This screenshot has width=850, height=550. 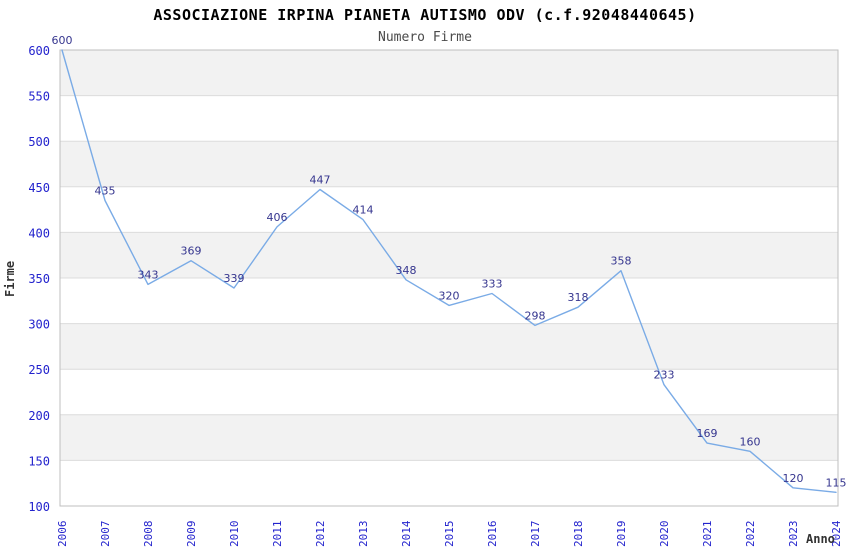 What do you see at coordinates (320, 180) in the screenshot?
I see `point-label: 447` at bounding box center [320, 180].